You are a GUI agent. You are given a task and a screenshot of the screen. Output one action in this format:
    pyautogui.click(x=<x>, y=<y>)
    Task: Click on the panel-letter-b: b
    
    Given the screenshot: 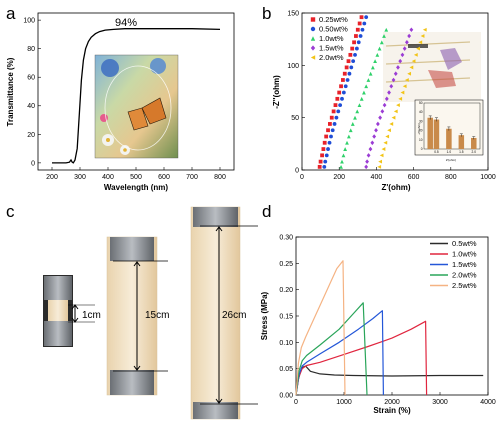 What is the action you would take?
    pyautogui.click(x=266, y=13)
    